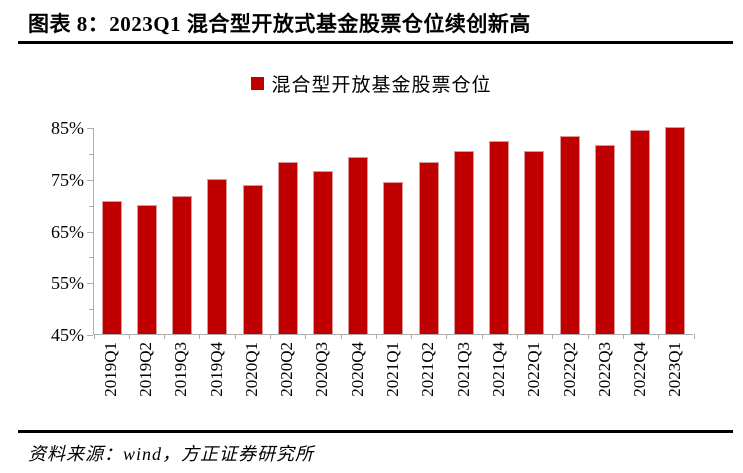 The width and height of the screenshot is (743, 473). What do you see at coordinates (181, 369) in the screenshot?
I see `x-axis-label-2019Q3: 2019Q3` at bounding box center [181, 369].